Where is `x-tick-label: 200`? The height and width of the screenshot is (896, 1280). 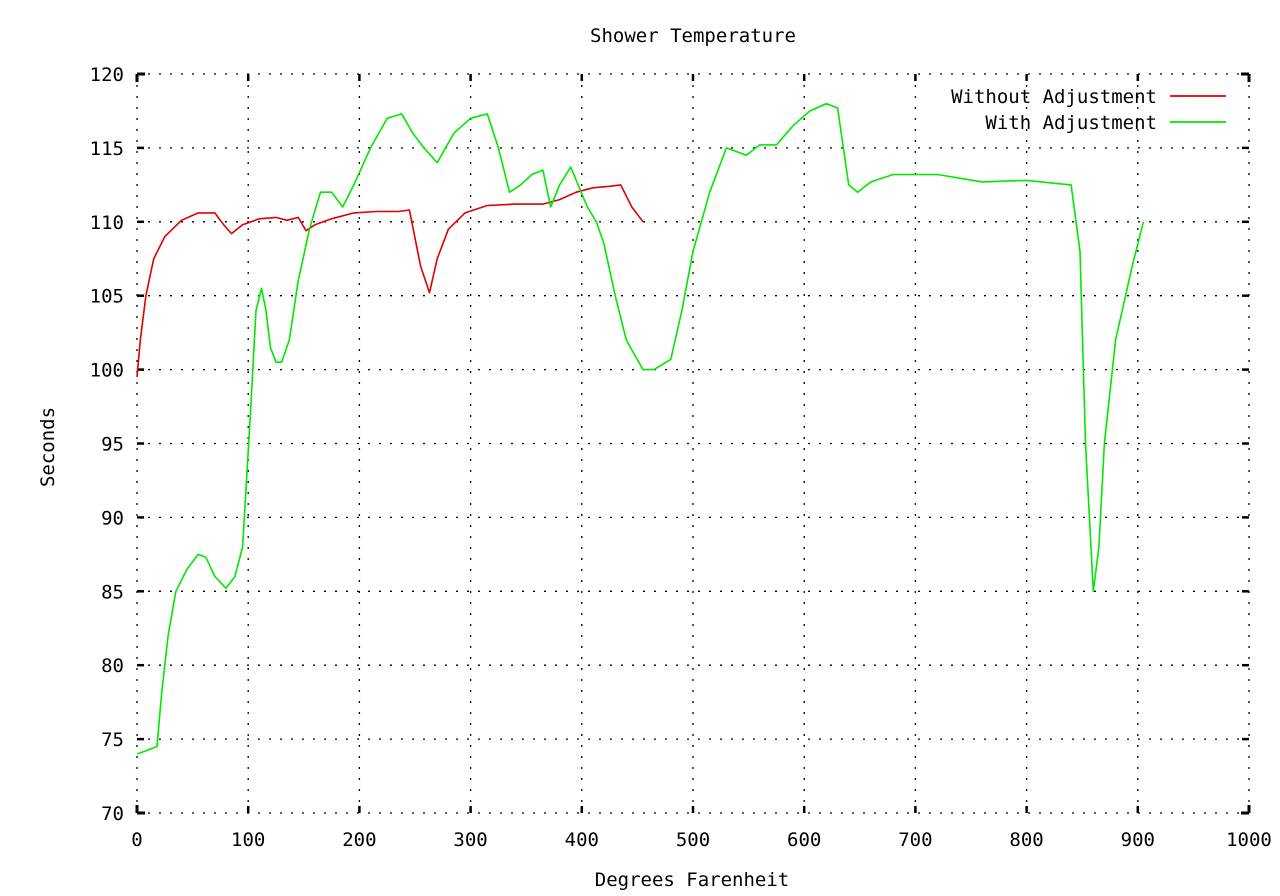
x-tick-label: 200 is located at coordinates (359, 840).